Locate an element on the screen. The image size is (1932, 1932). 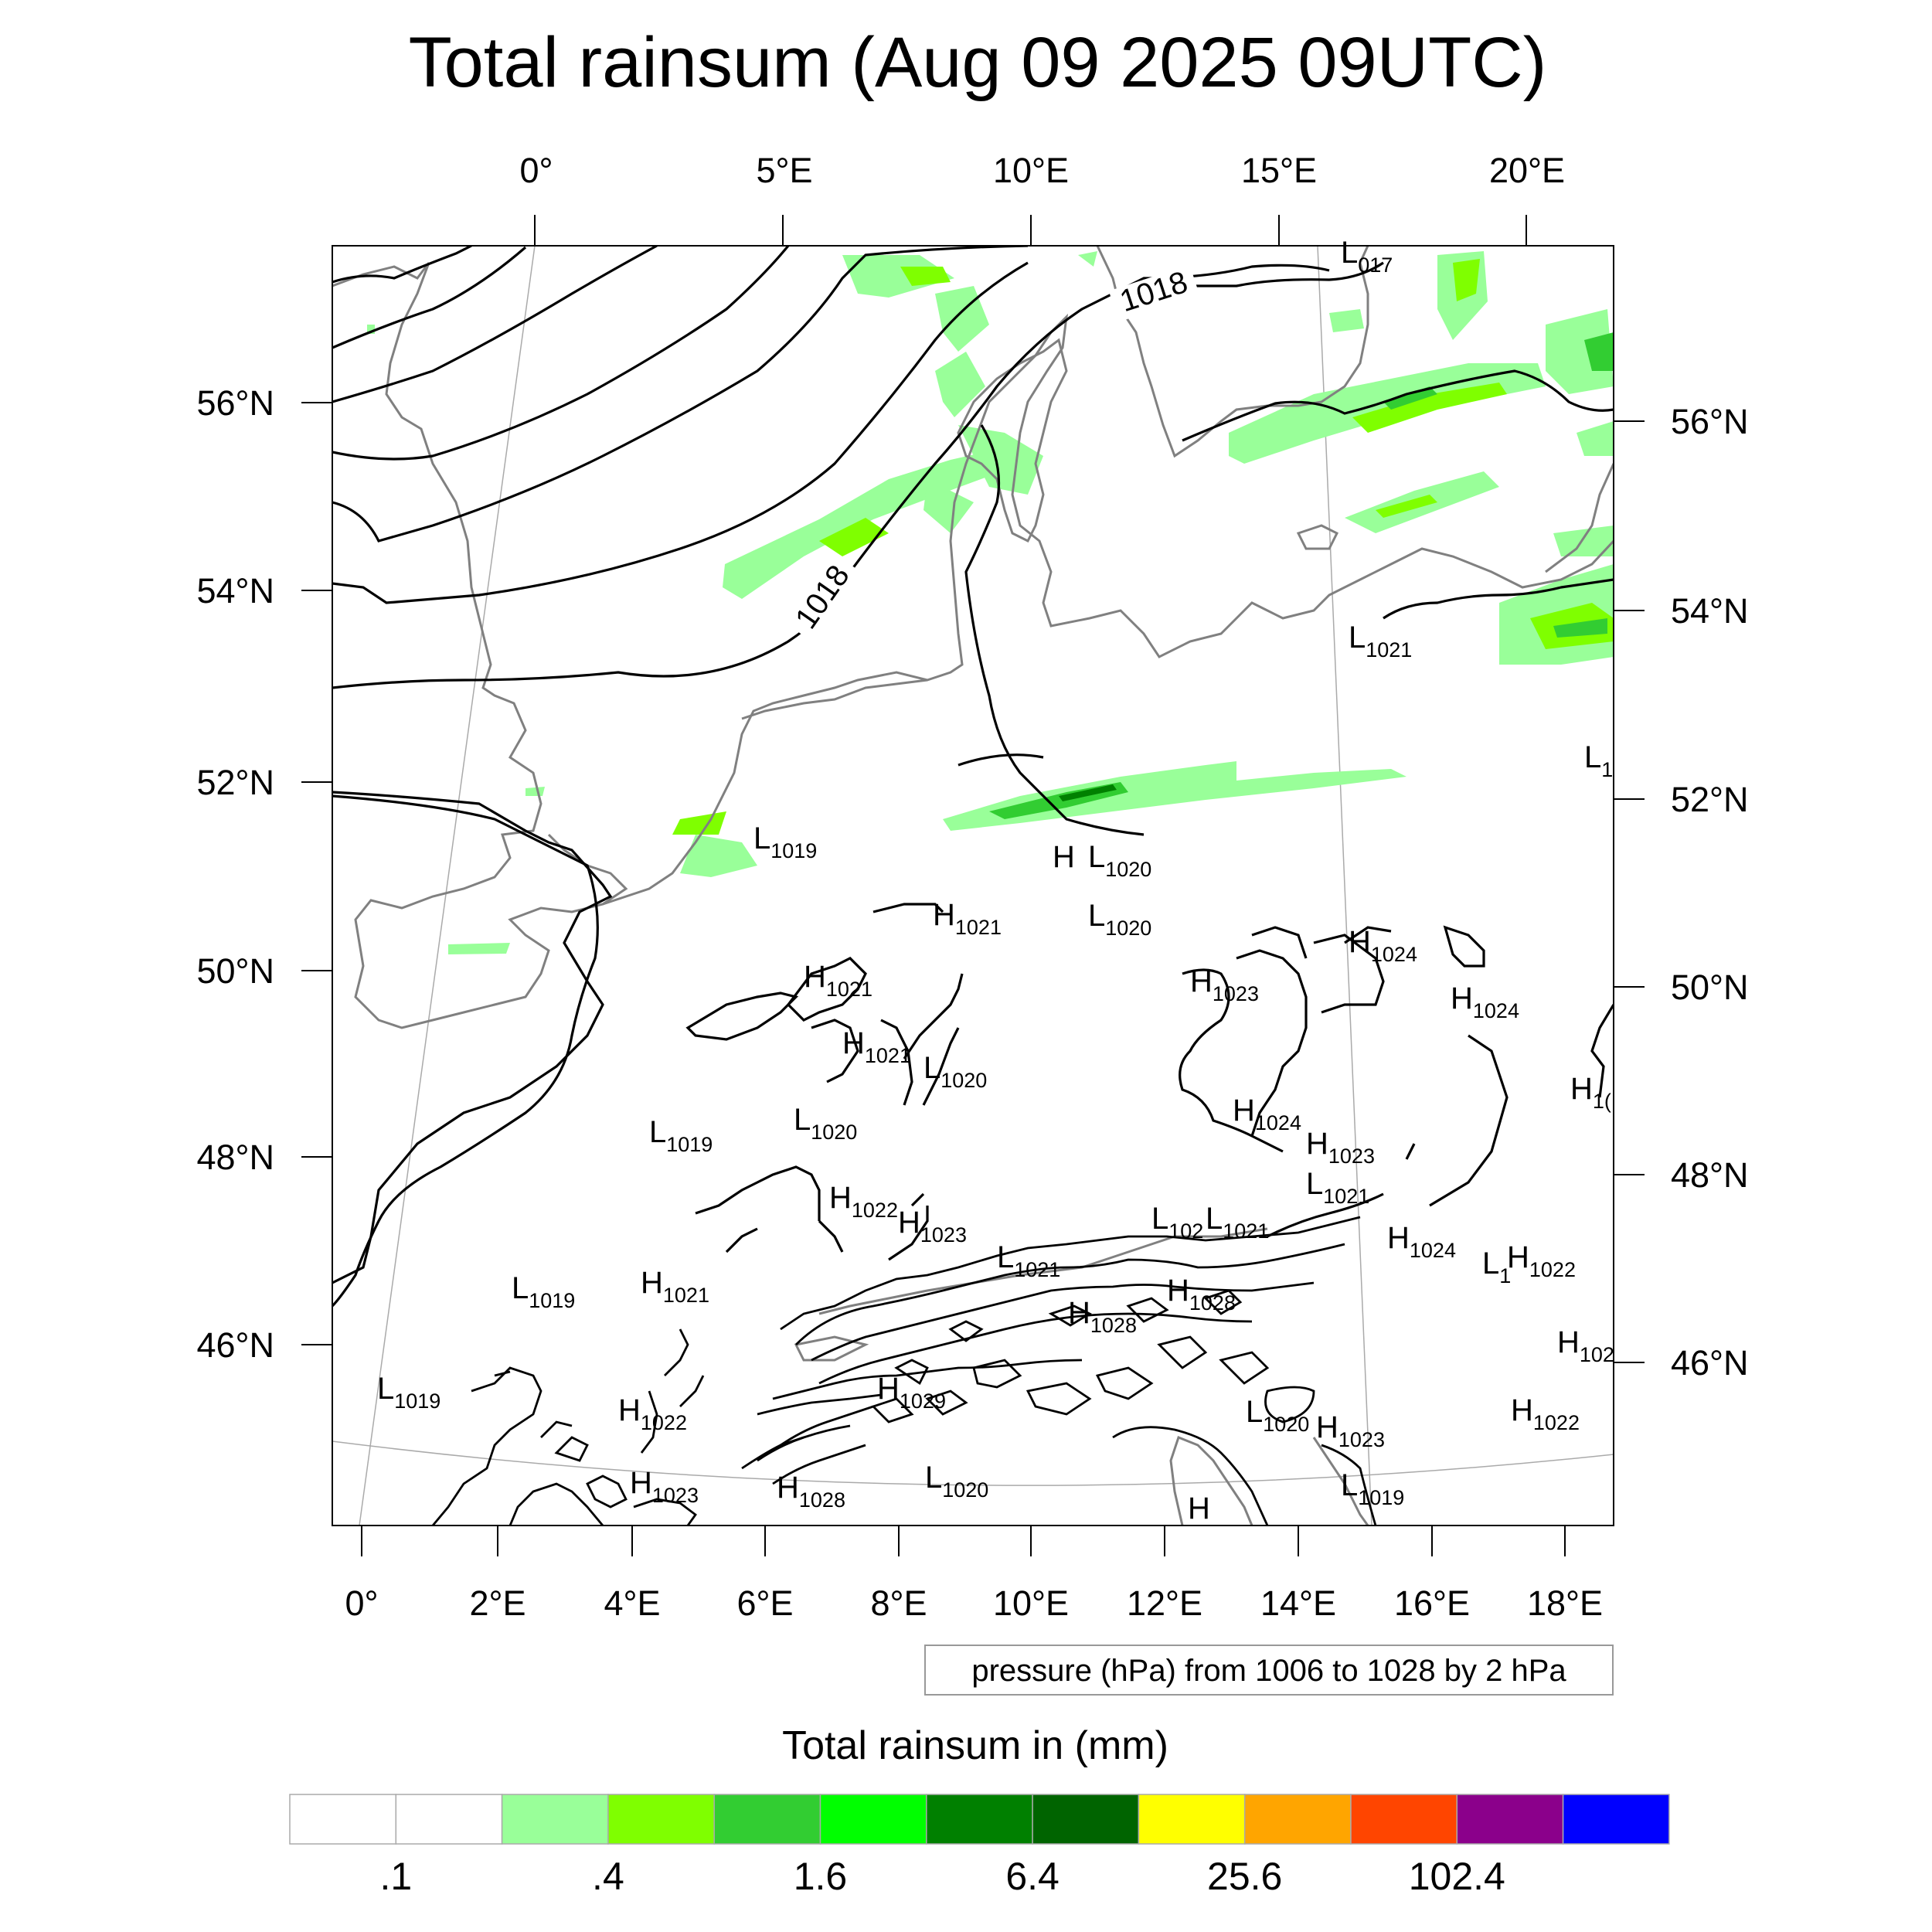
bottom-lon-label: 12°E is located at coordinates (1164, 1603).